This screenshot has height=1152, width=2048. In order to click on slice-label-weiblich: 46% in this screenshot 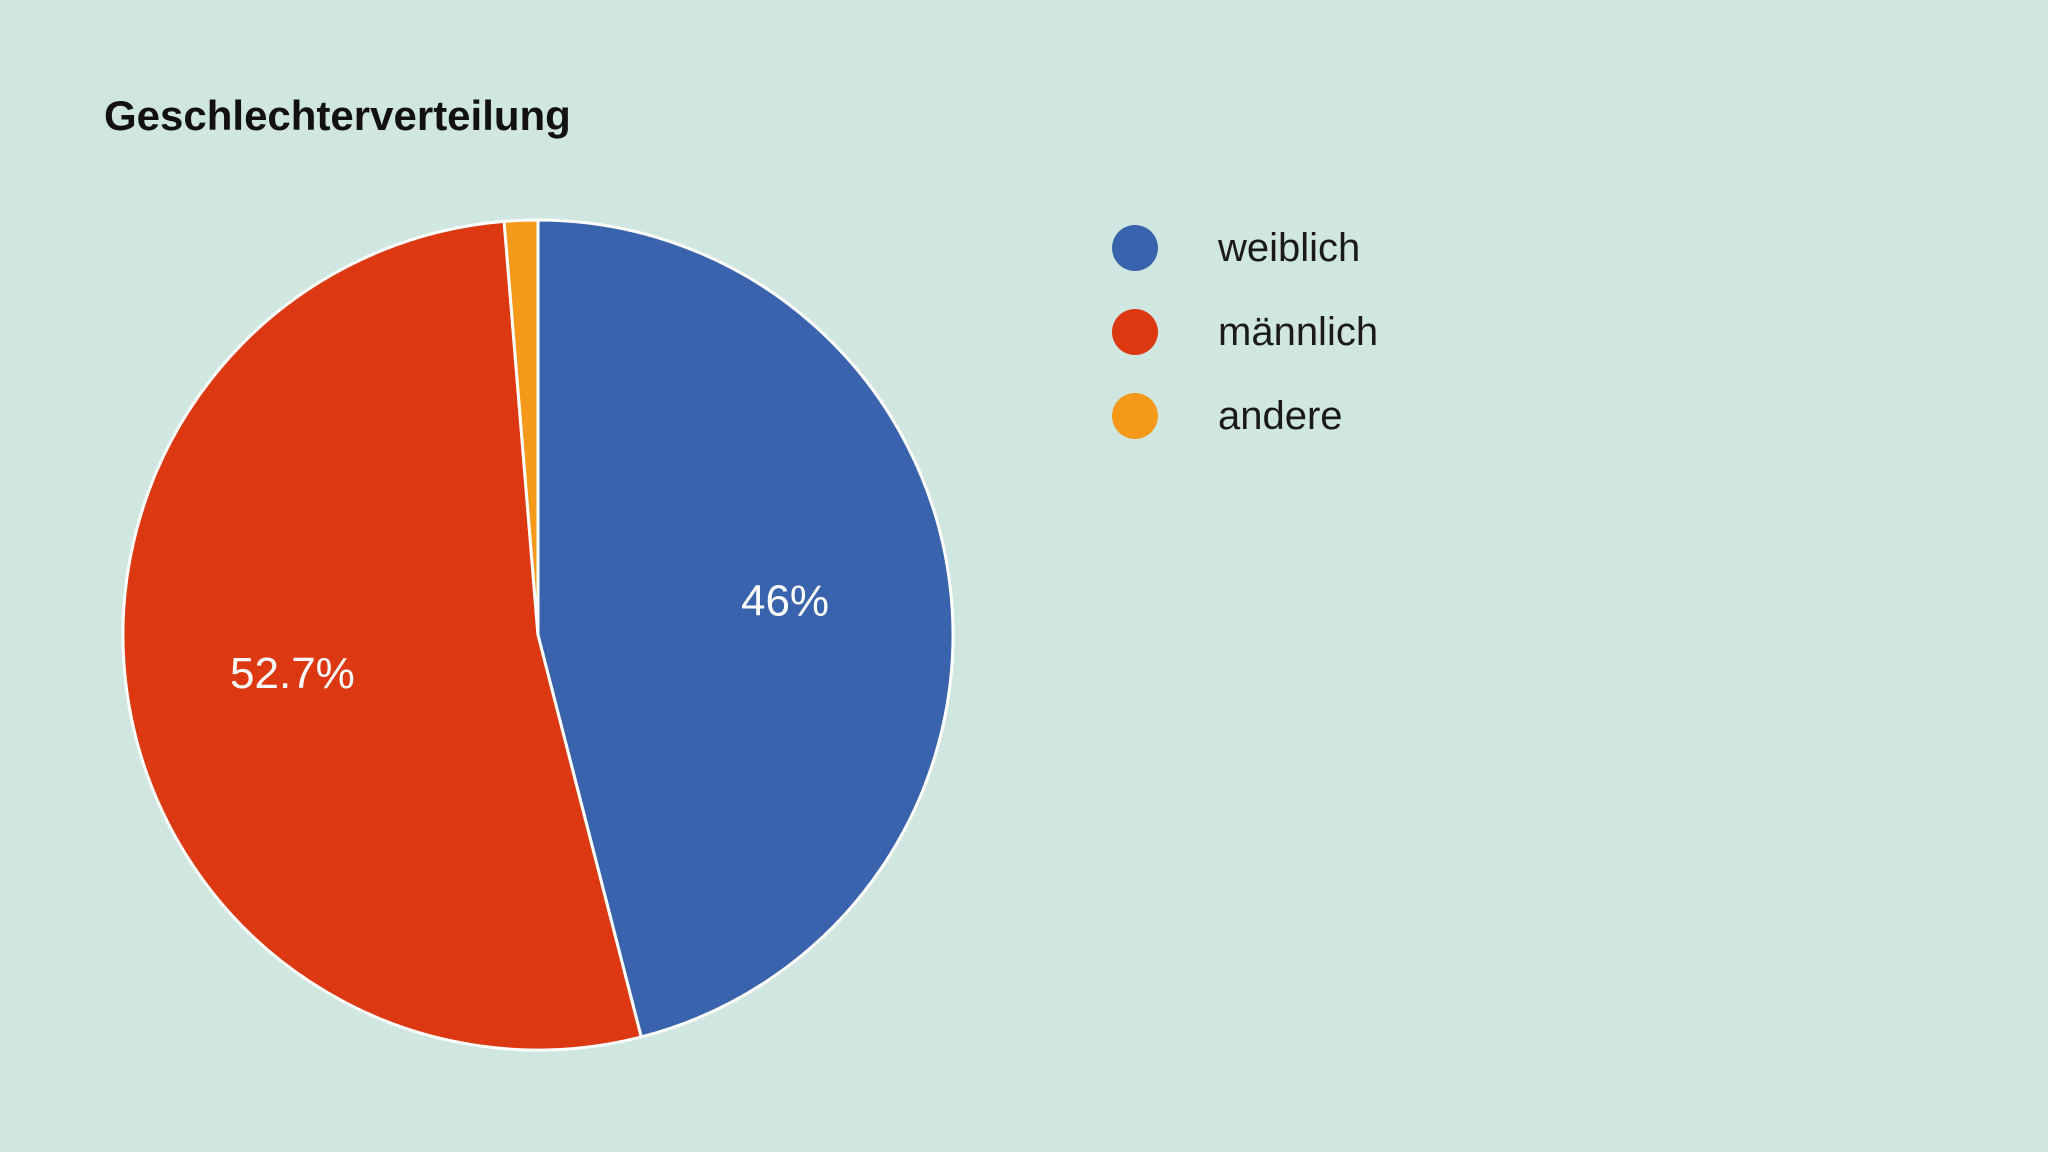, I will do `click(785, 600)`.